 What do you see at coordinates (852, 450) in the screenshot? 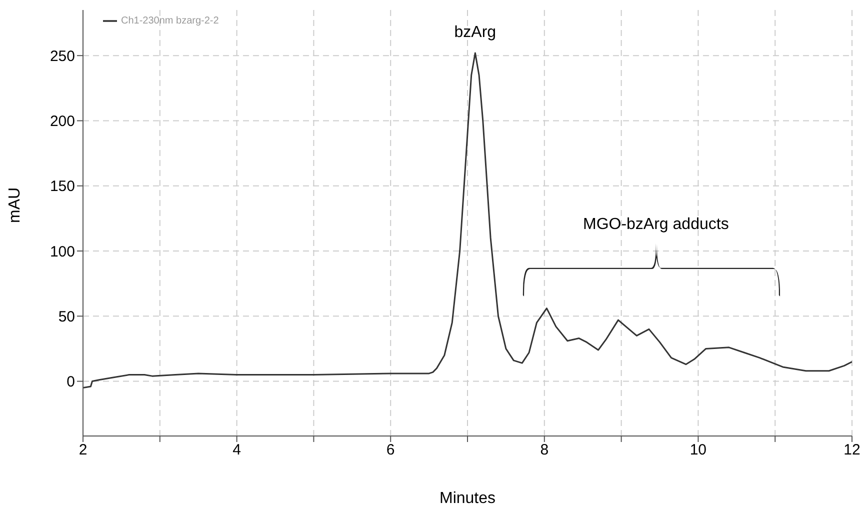
I see `x-tick-label: 12` at bounding box center [852, 450].